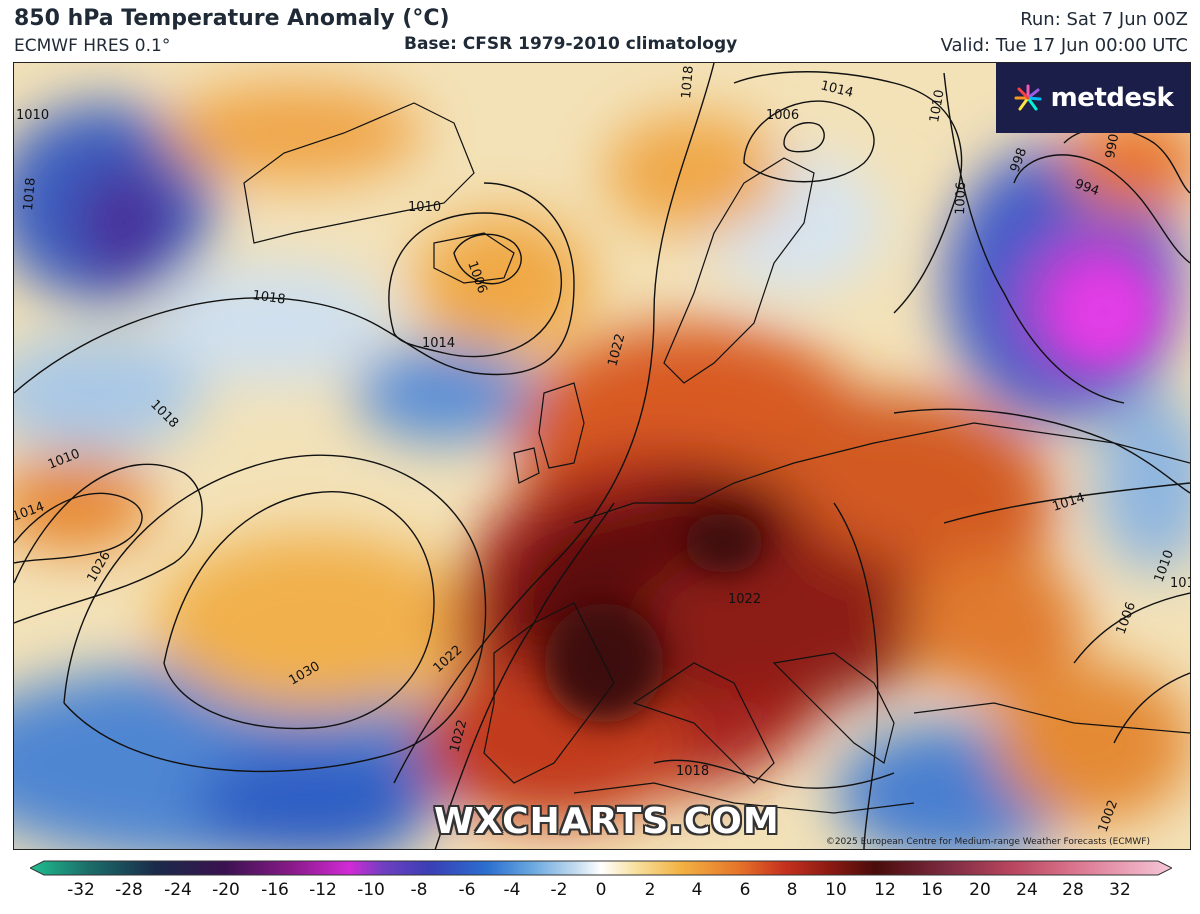 The width and height of the screenshot is (1200, 914). Describe the element at coordinates (745, 890) in the screenshot. I see `colorbar-tick: 6` at that location.